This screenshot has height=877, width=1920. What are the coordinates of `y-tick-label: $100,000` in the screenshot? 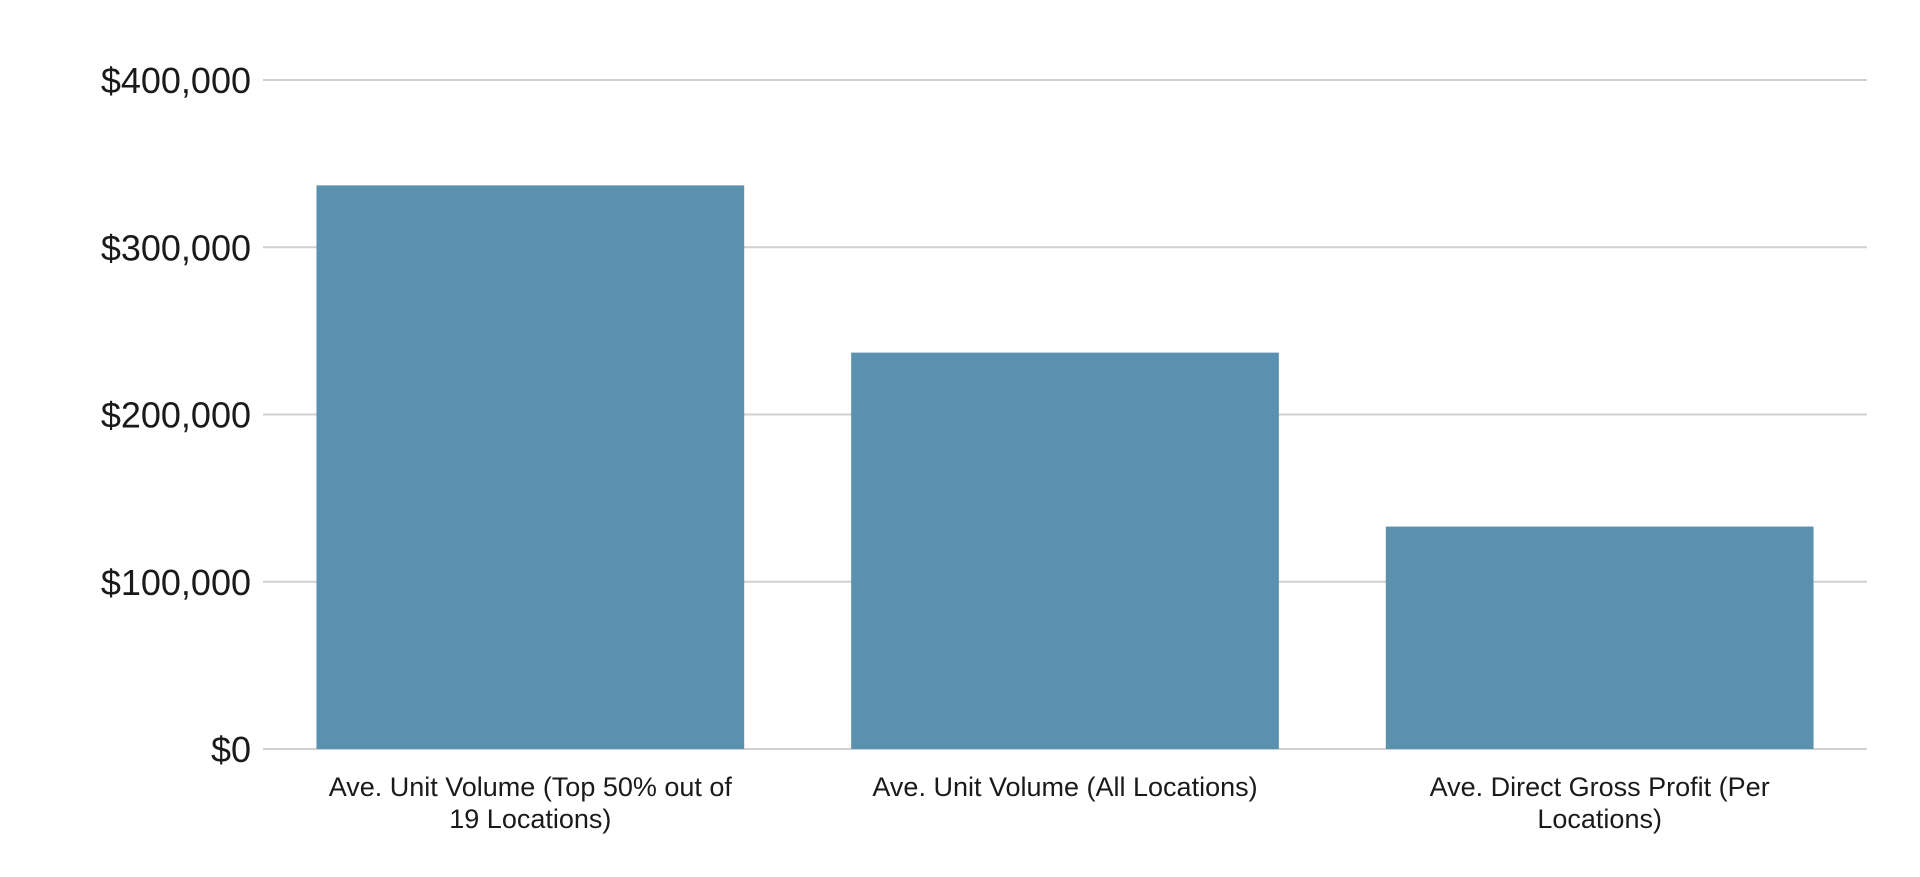 It's located at (176, 582).